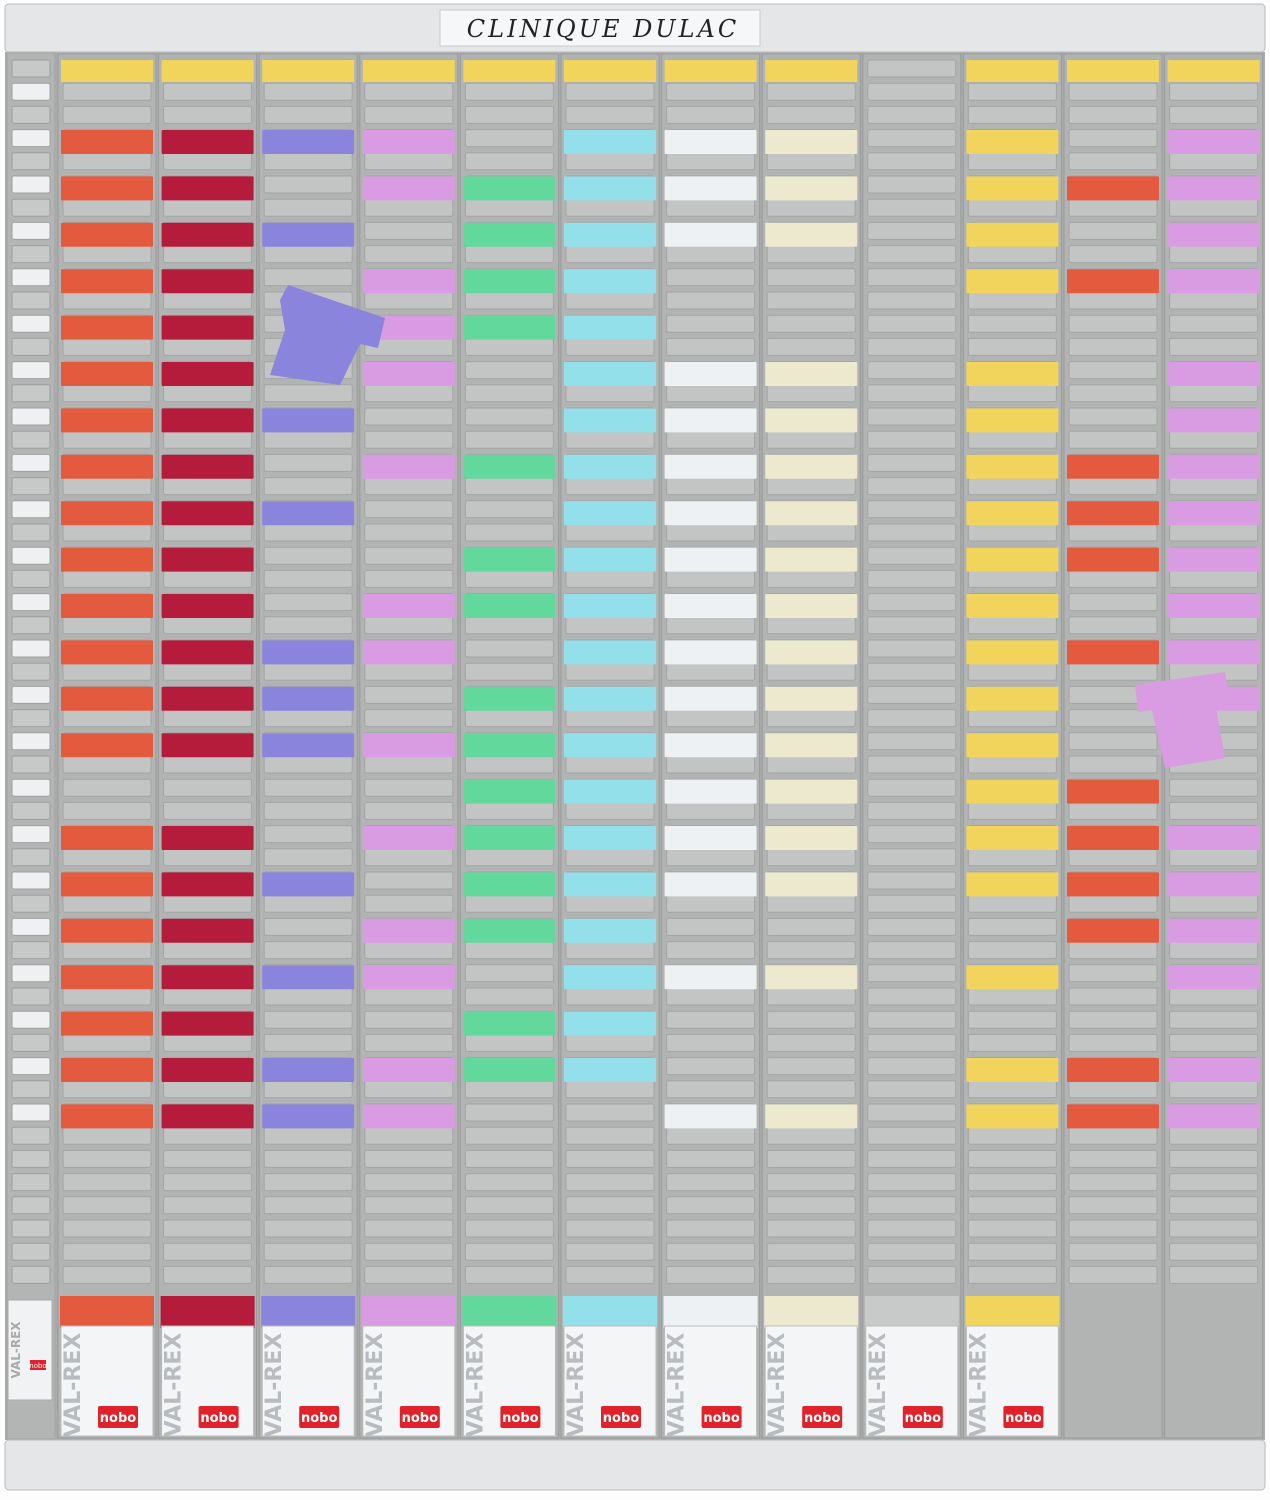 This screenshot has width=1270, height=1500. I want to click on box-brand: VAL-REX, so click(576, 1385).